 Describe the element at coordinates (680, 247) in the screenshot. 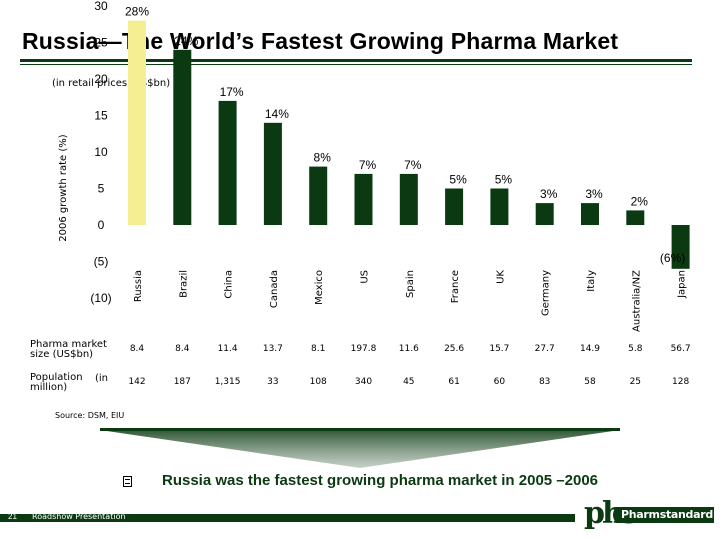

I see `bar-japan` at that location.